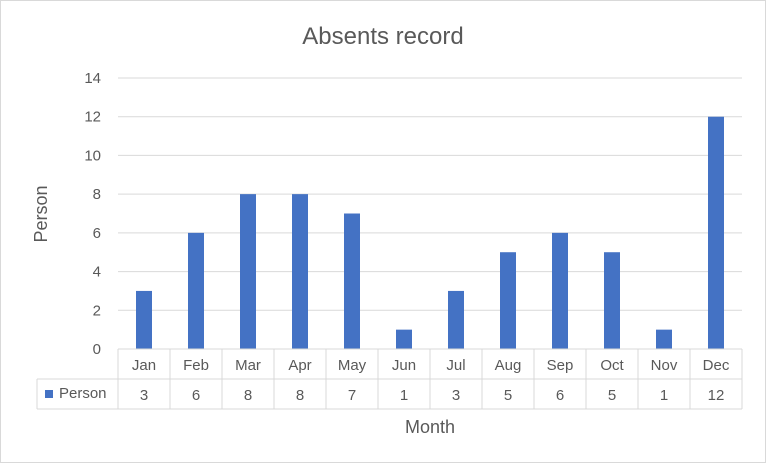 The height and width of the screenshot is (463, 766). What do you see at coordinates (560, 290) in the screenshot?
I see `bar-sep` at bounding box center [560, 290].